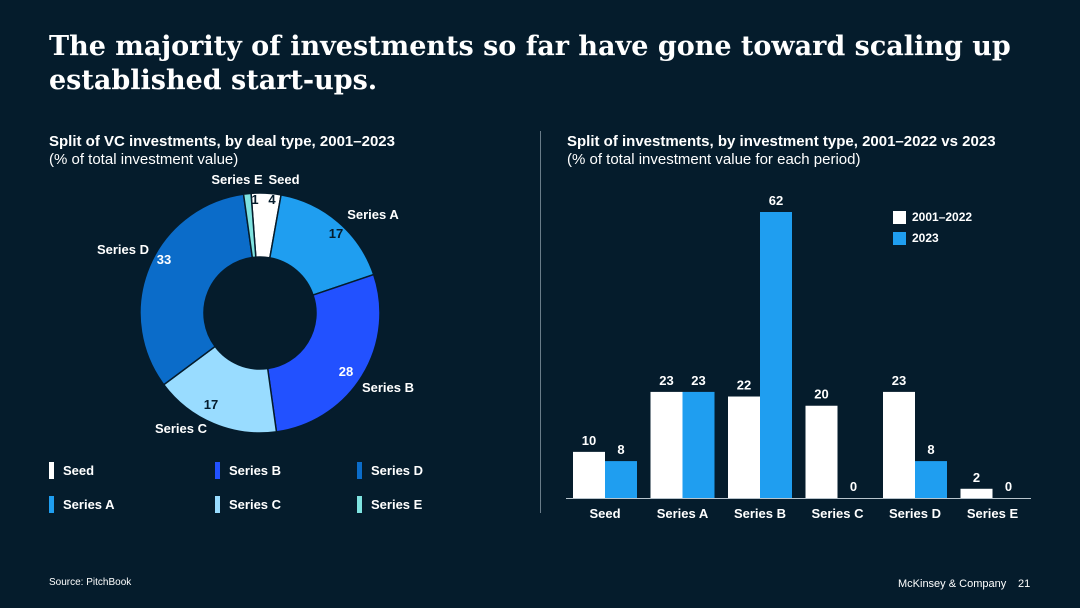 The height and width of the screenshot is (608, 1080). I want to click on bar-legend-swatch-2001-2022, so click(899, 217).